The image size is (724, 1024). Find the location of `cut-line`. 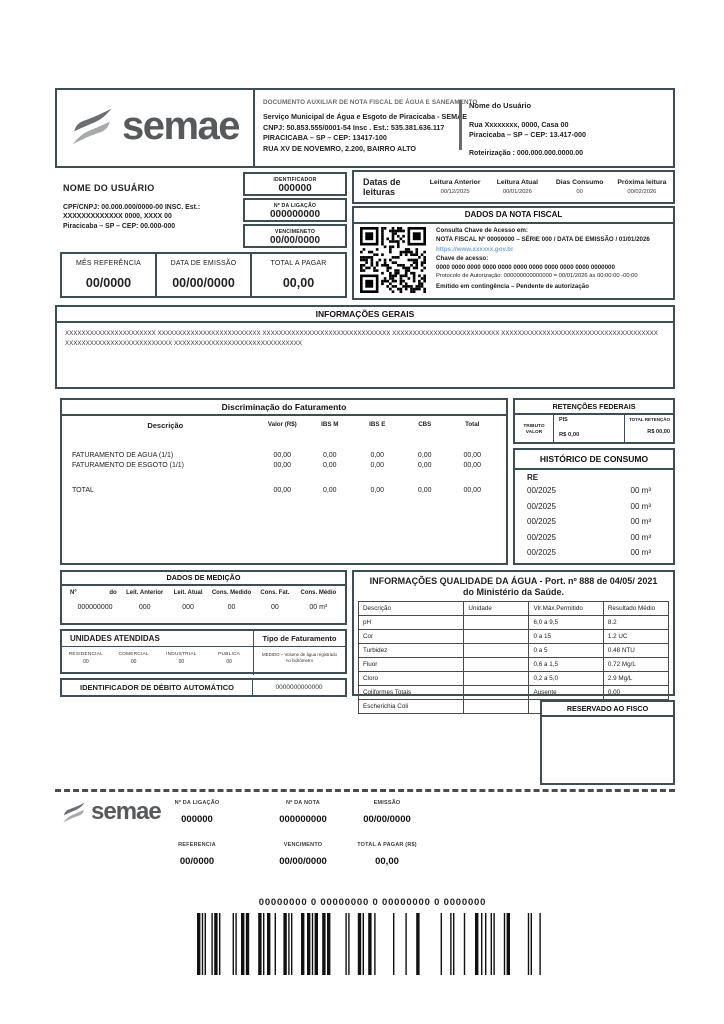

cut-line is located at coordinates (365, 790).